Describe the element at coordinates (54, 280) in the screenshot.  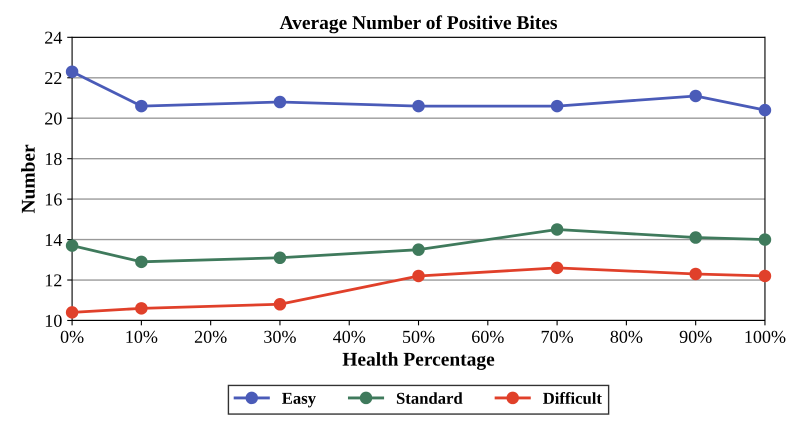
I see `y-tick-label: 12` at that location.